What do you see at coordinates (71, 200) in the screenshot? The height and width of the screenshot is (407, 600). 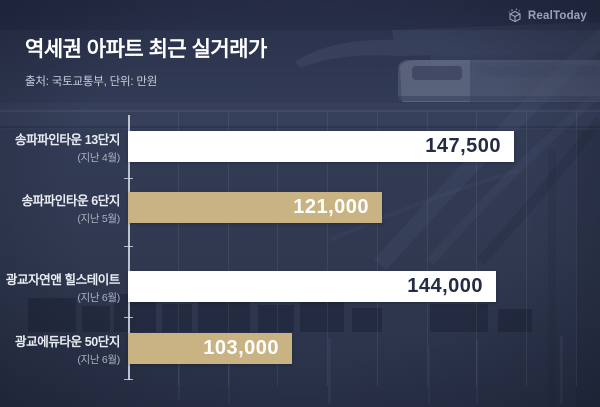 I see `category-name: 송파파인타운 6단지` at bounding box center [71, 200].